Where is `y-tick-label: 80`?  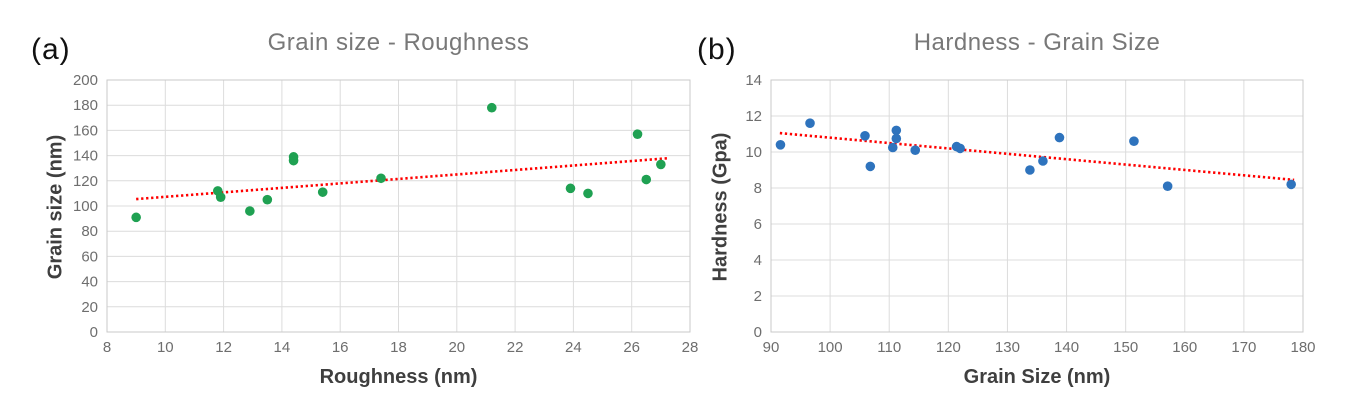
y-tick-label: 80 is located at coordinates (89, 231).